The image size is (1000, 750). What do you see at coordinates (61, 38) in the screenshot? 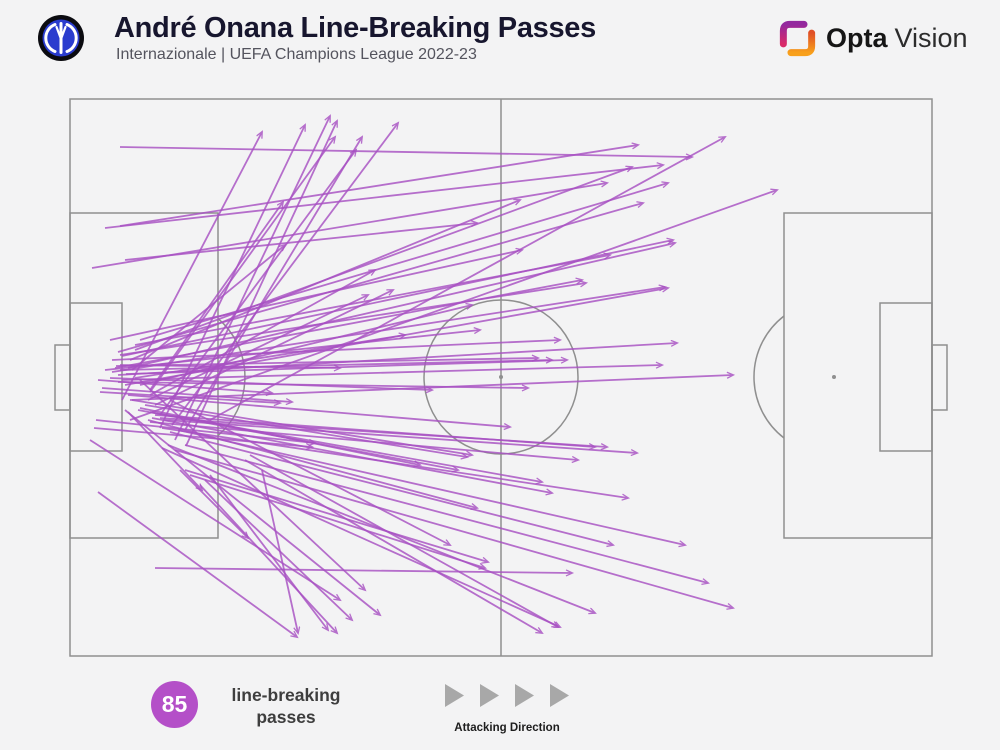
I see `inter-milan-badge` at bounding box center [61, 38].